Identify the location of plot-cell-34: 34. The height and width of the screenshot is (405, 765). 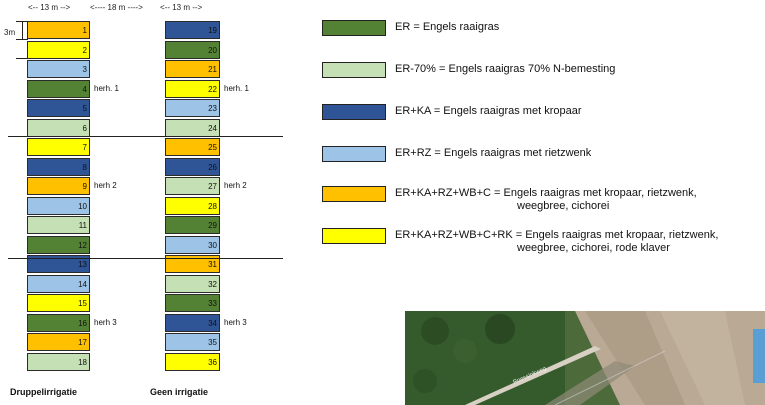
(192, 322).